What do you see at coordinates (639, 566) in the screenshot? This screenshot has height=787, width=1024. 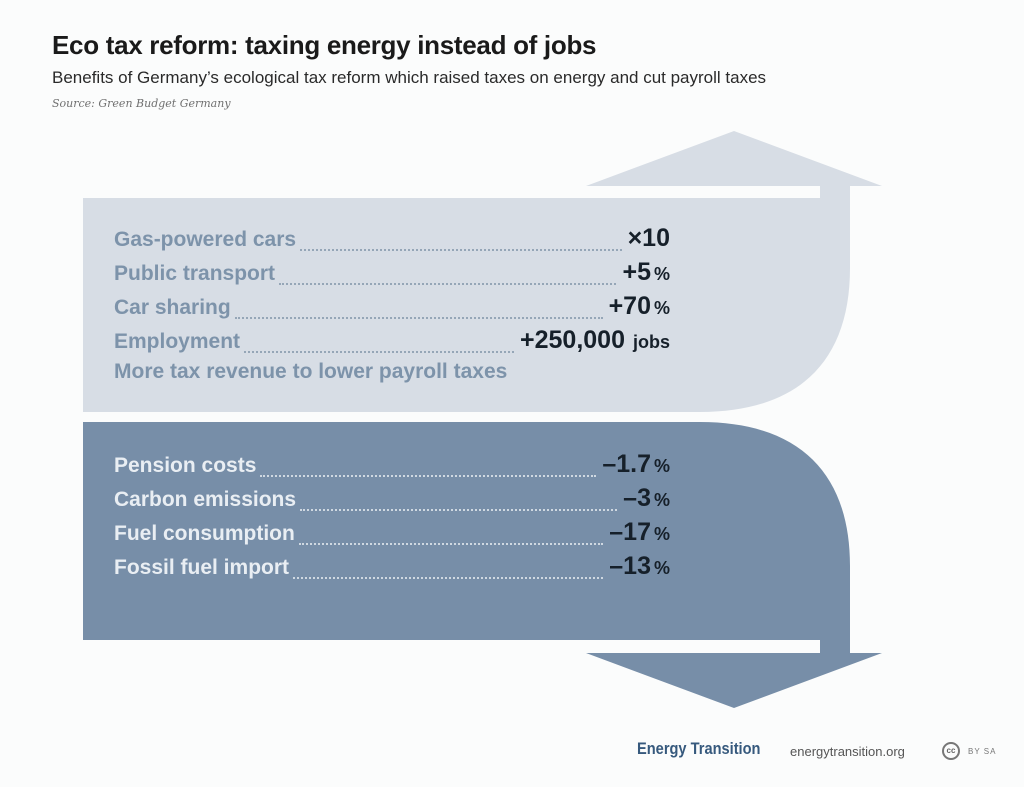 I see `reduction-value: –13%` at bounding box center [639, 566].